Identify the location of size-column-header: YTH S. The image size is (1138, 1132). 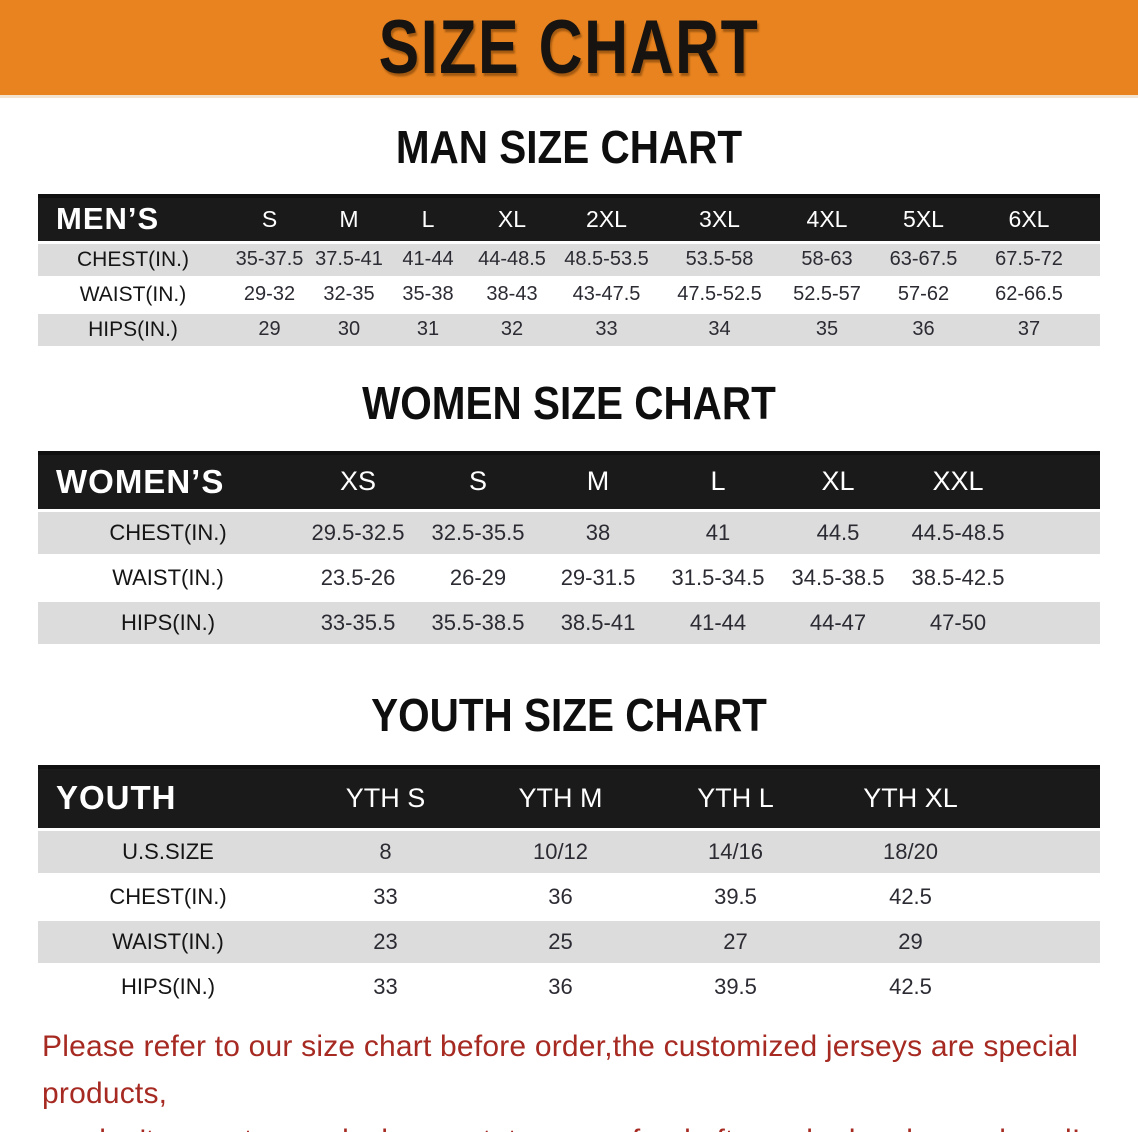
(385, 798).